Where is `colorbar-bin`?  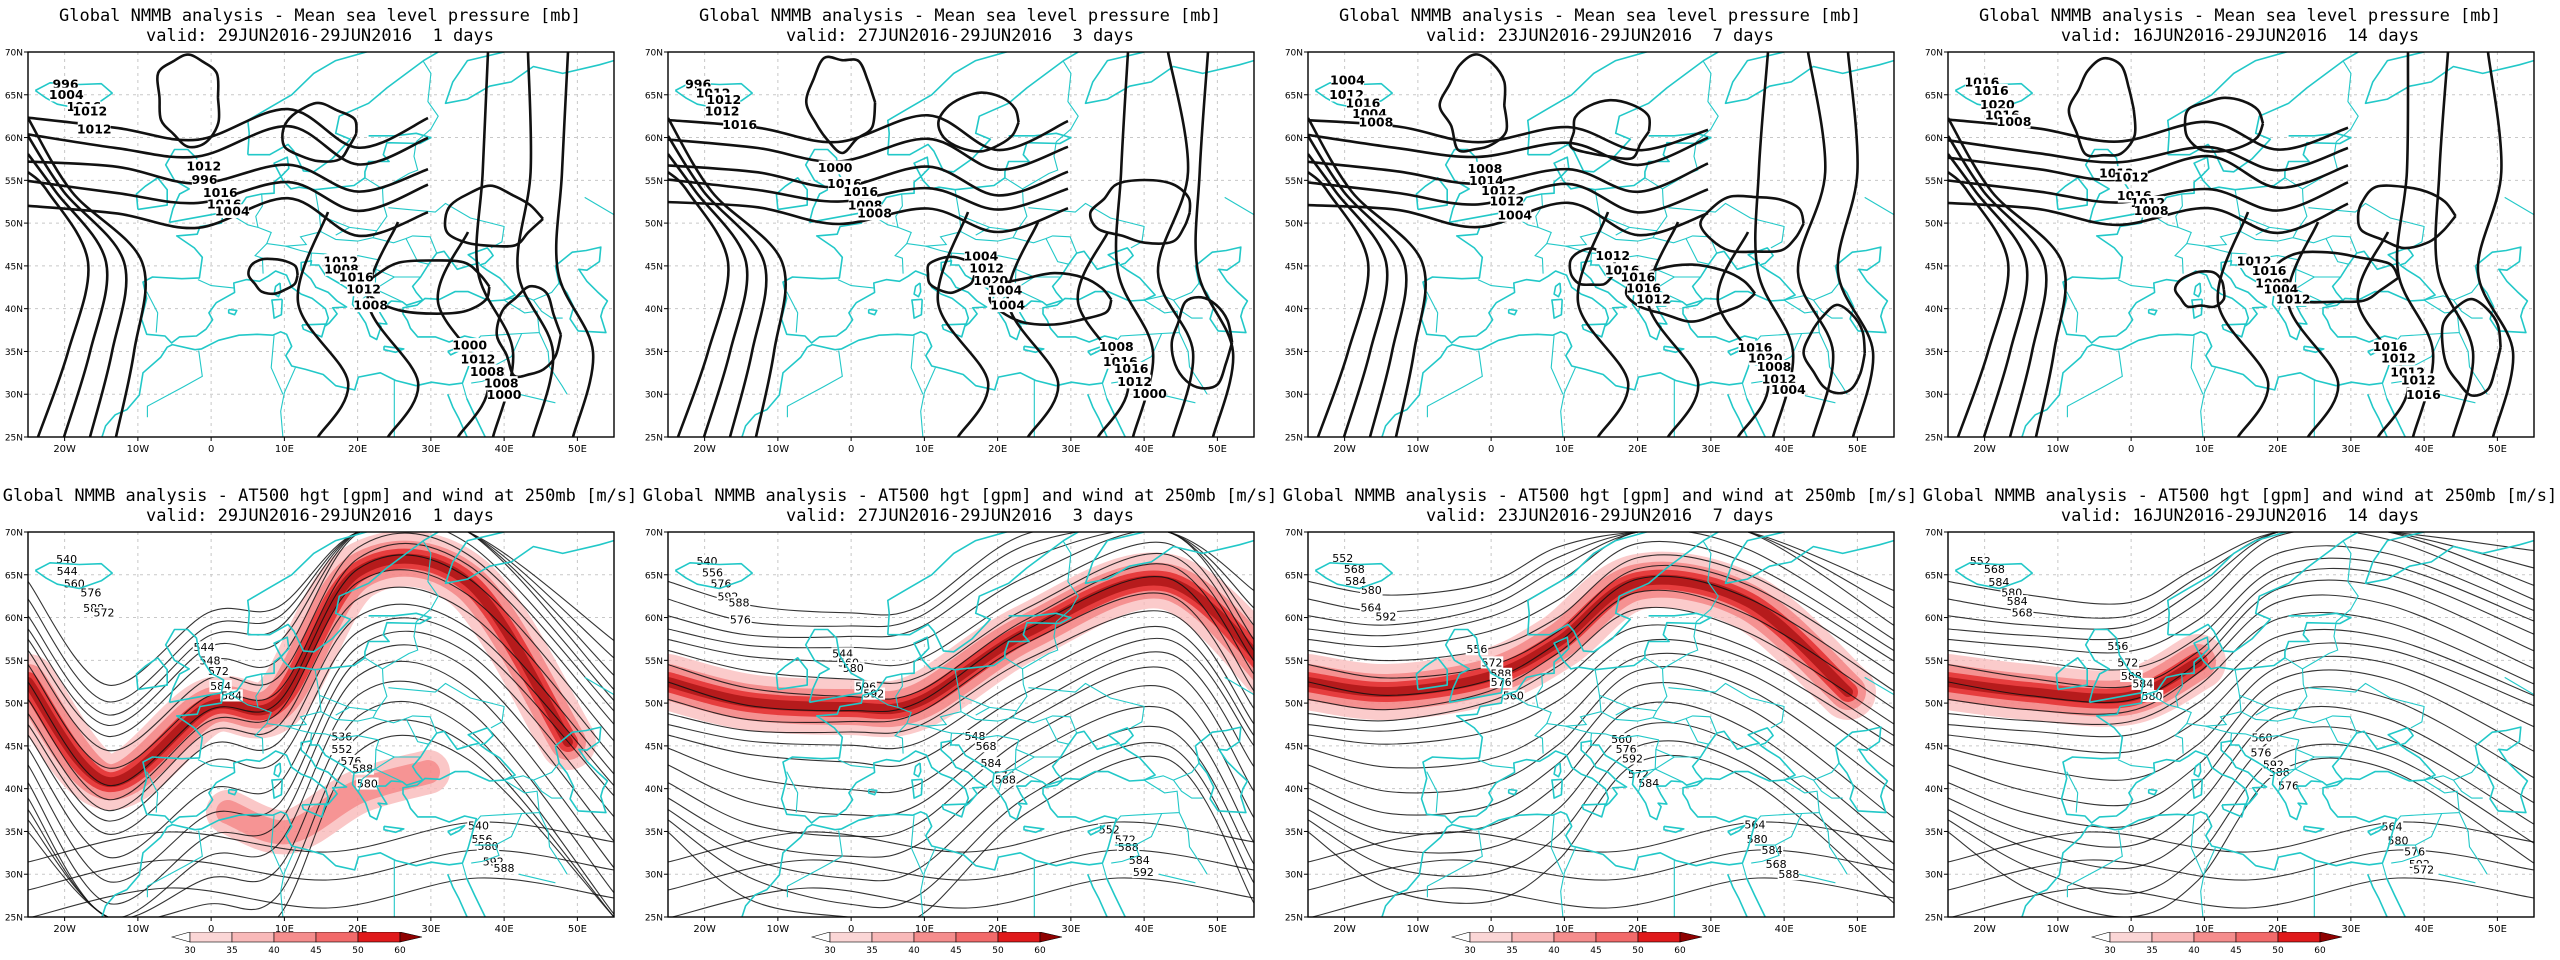 colorbar-bin is located at coordinates (2173, 937).